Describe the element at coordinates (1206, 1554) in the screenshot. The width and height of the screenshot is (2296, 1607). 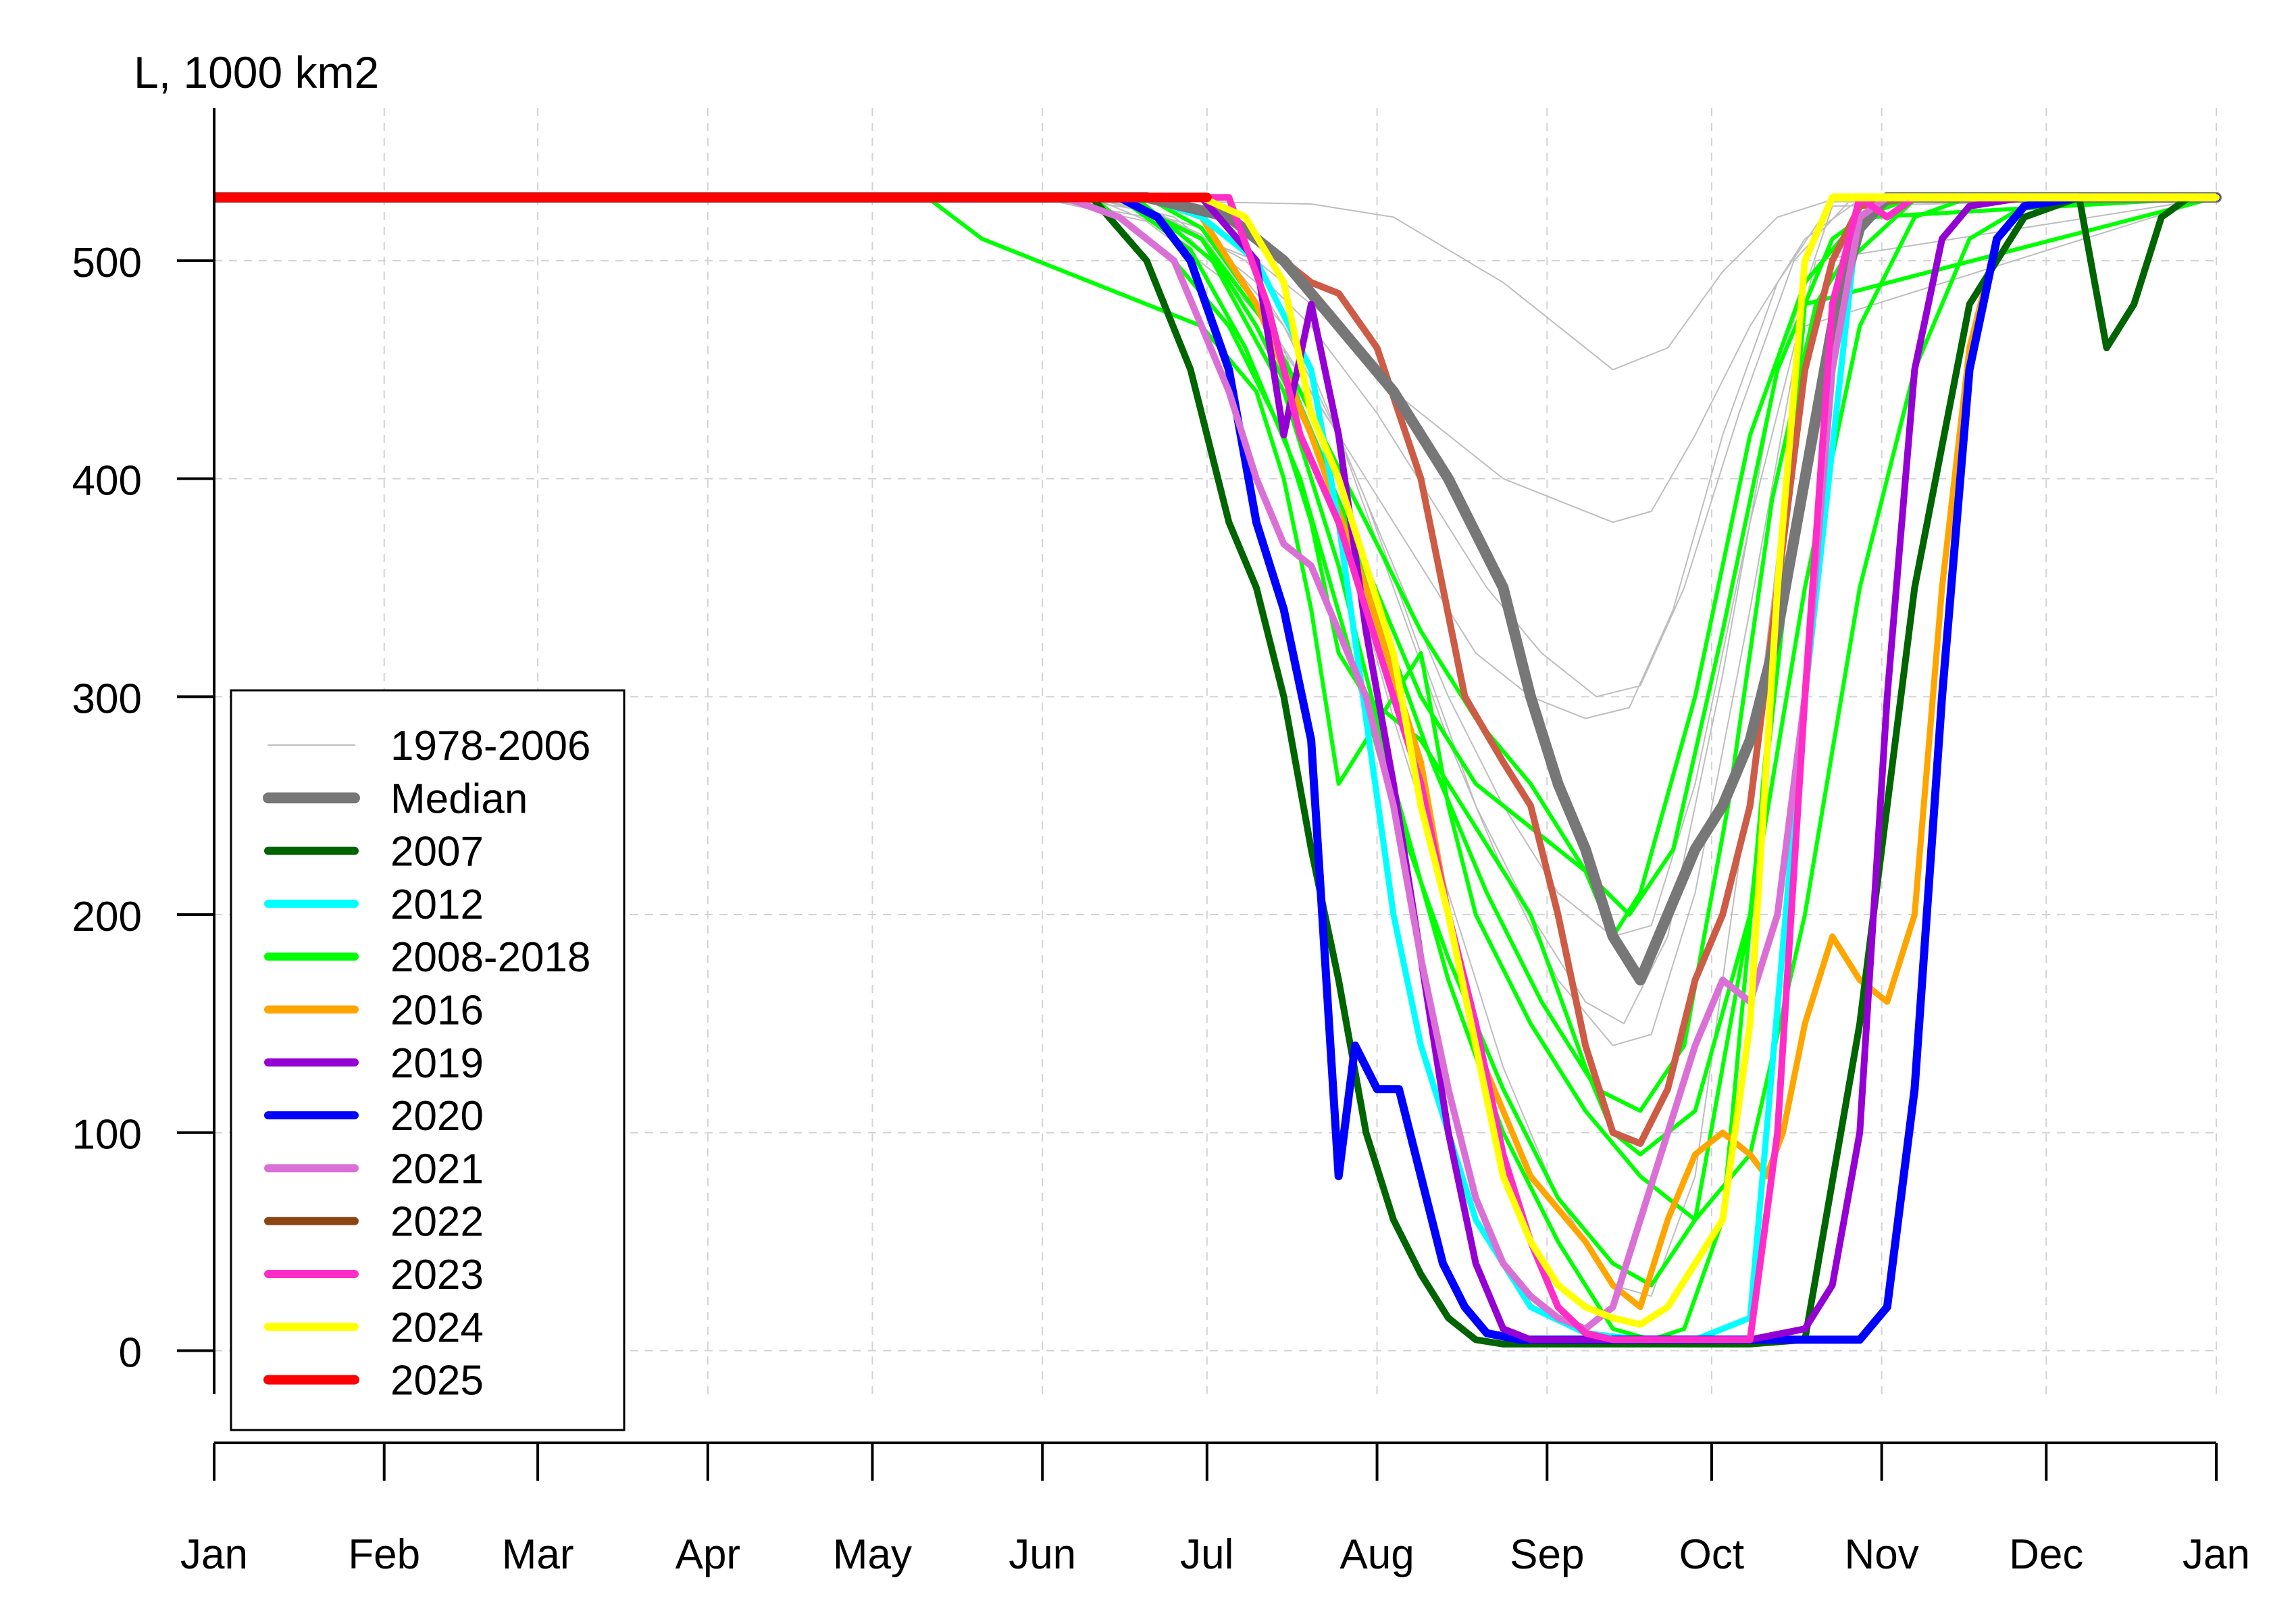
I see `x-tick-label: Jul` at that location.